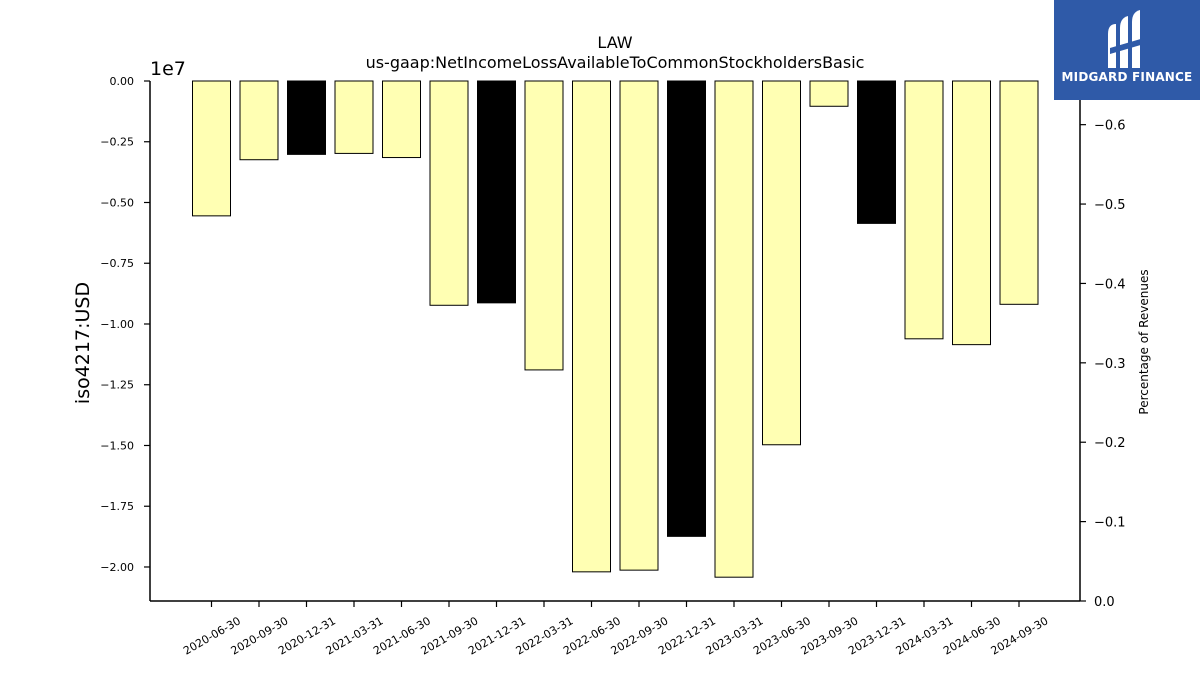 The image size is (1200, 675). I want to click on y-axis-label: iso4217:USD, so click(83, 343).